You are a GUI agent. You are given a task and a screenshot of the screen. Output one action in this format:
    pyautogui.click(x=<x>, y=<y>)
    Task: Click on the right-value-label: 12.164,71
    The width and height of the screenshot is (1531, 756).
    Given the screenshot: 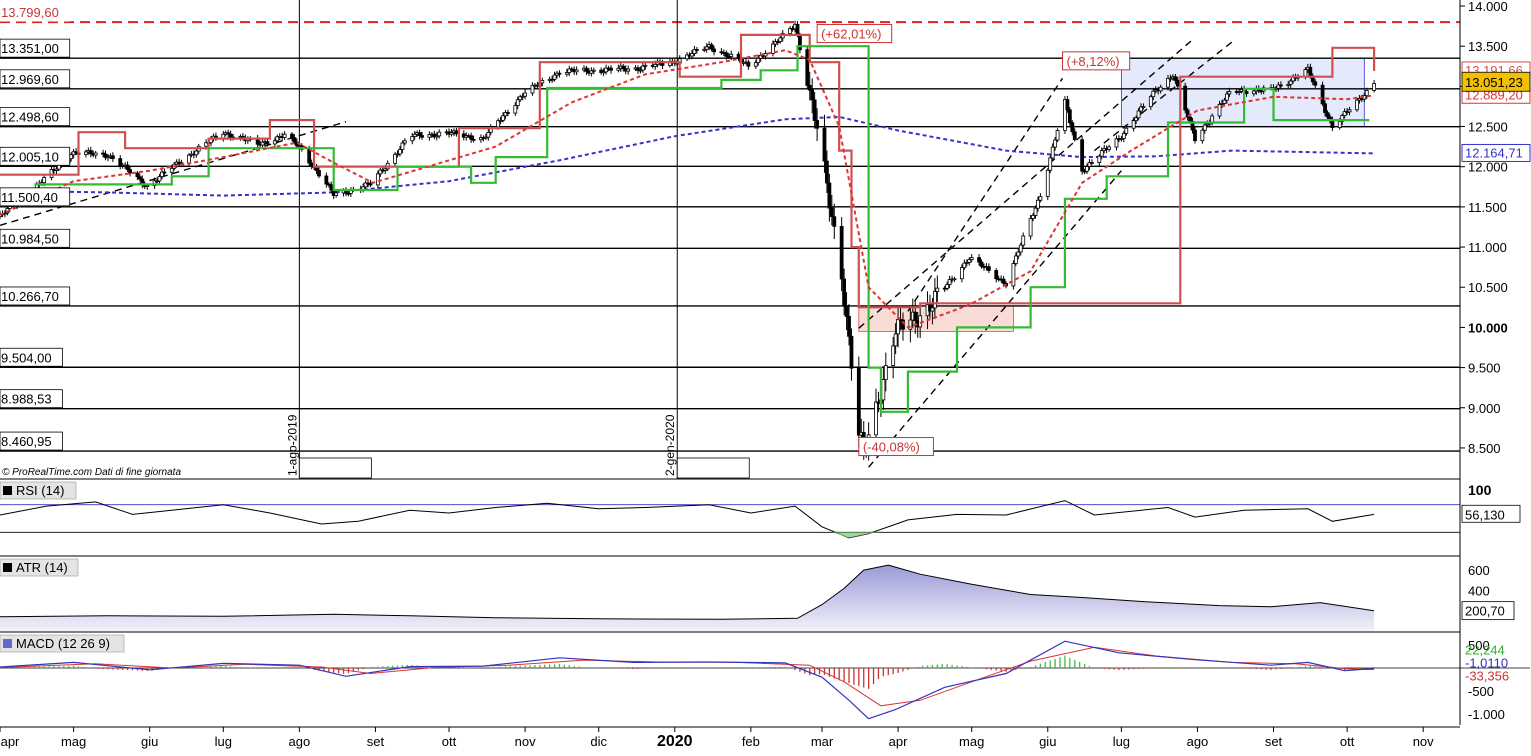 What is the action you would take?
    pyautogui.click(x=1494, y=152)
    